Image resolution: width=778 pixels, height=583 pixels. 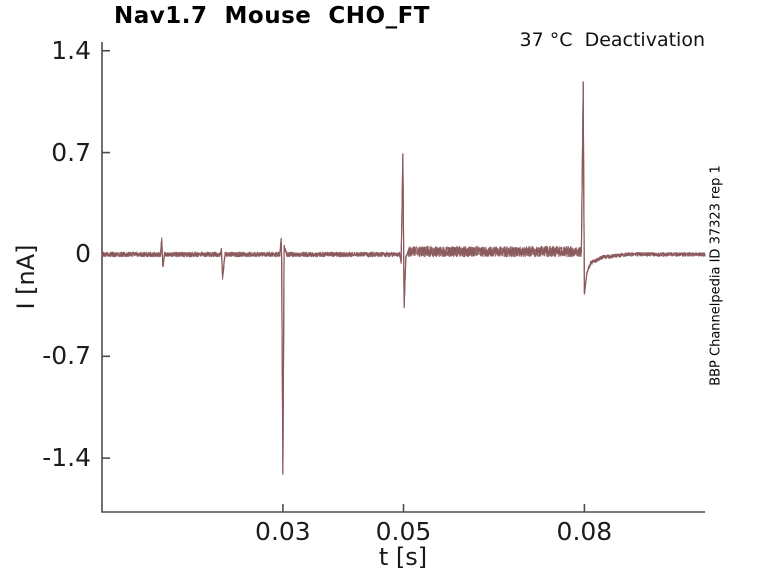 I want to click on y-tick-label: 0, so click(x=83, y=254).